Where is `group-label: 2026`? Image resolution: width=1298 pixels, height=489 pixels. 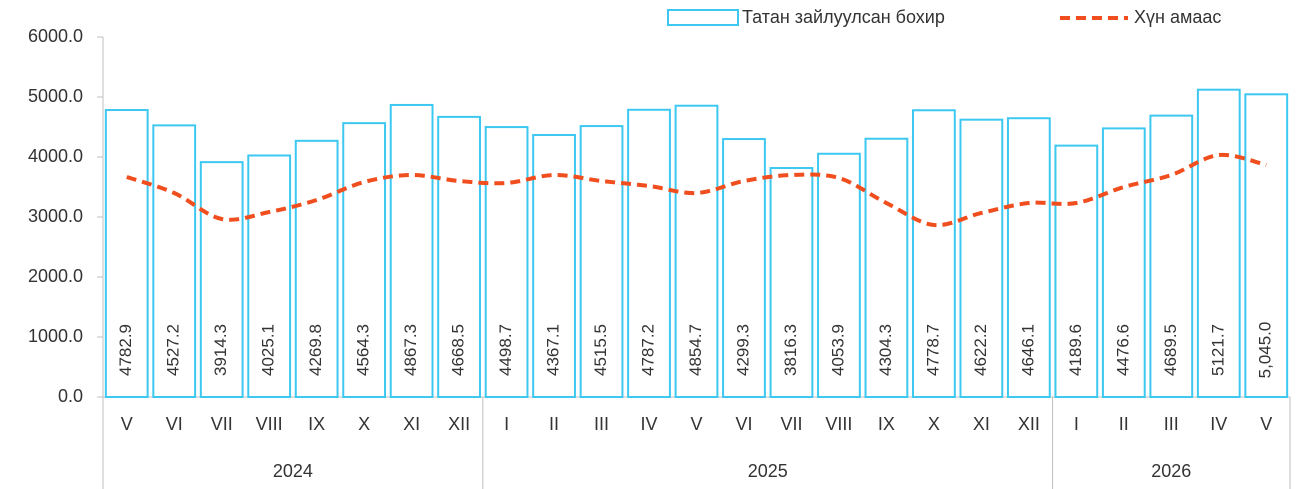 group-label: 2026 is located at coordinates (1171, 471).